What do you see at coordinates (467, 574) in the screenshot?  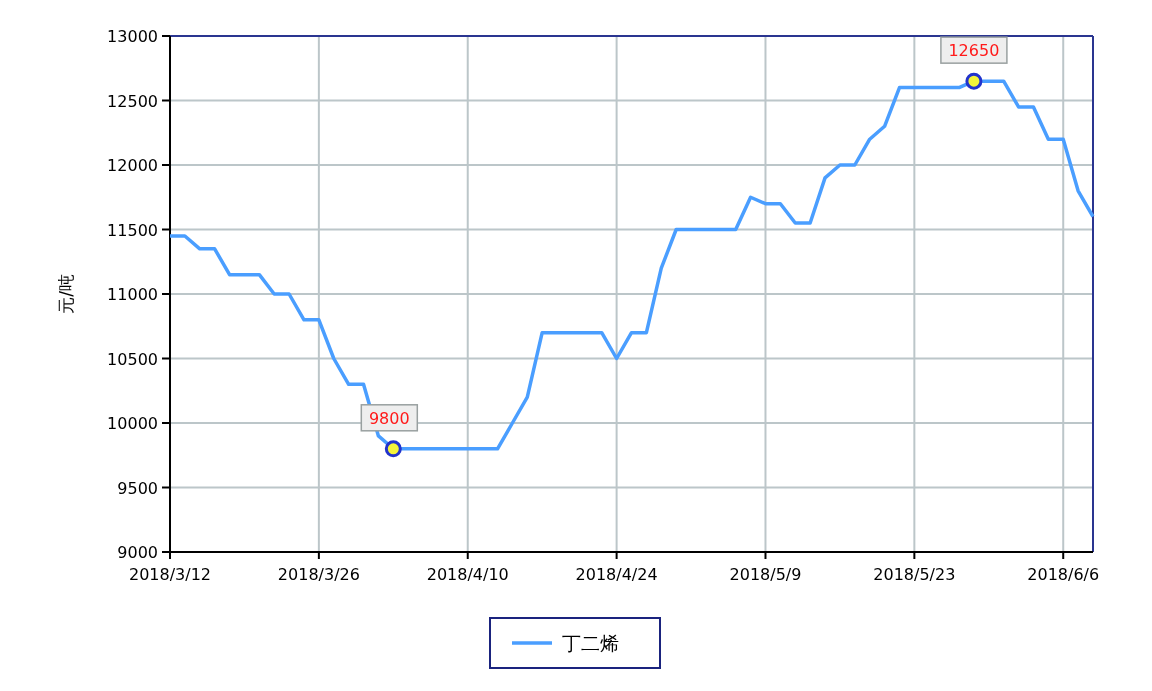 I see `x-tick-label: 2018/4/10` at bounding box center [467, 574].